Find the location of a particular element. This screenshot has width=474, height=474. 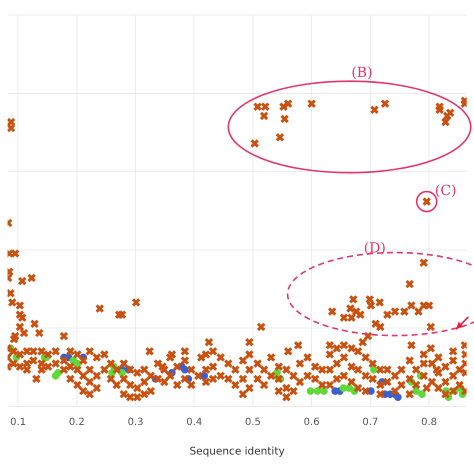

x-tick-label: 0.2 is located at coordinates (76, 422).